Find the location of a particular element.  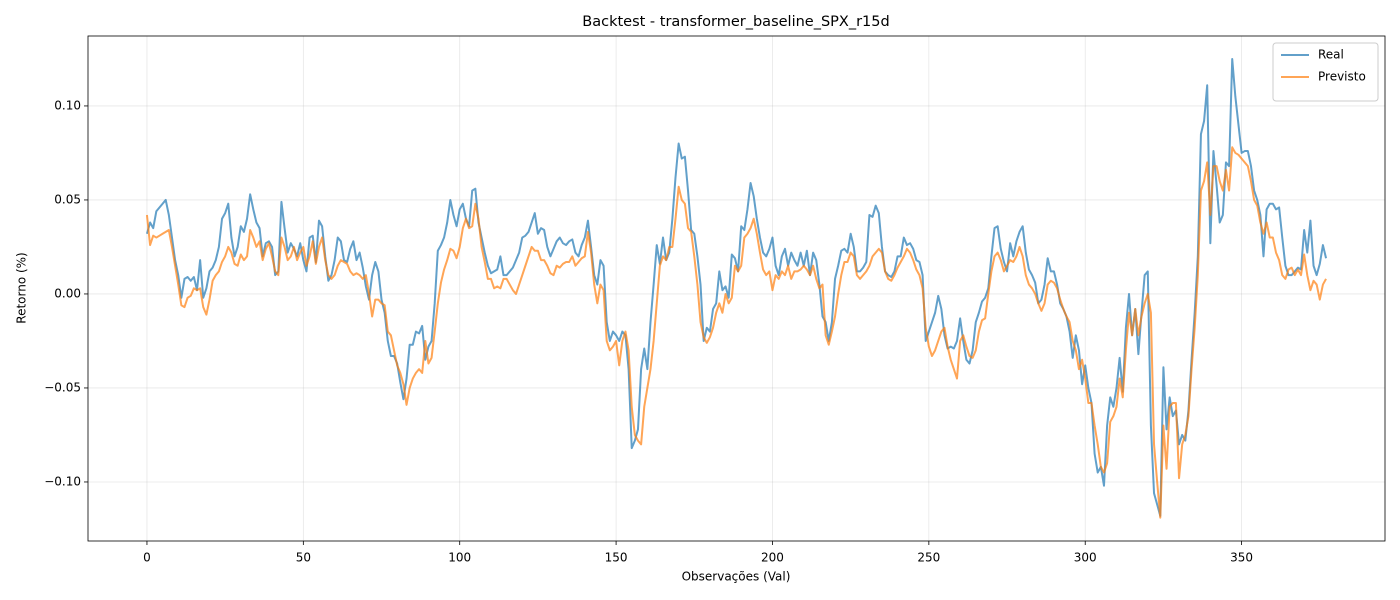

y-tick-label: −0.10 is located at coordinates (62, 481).